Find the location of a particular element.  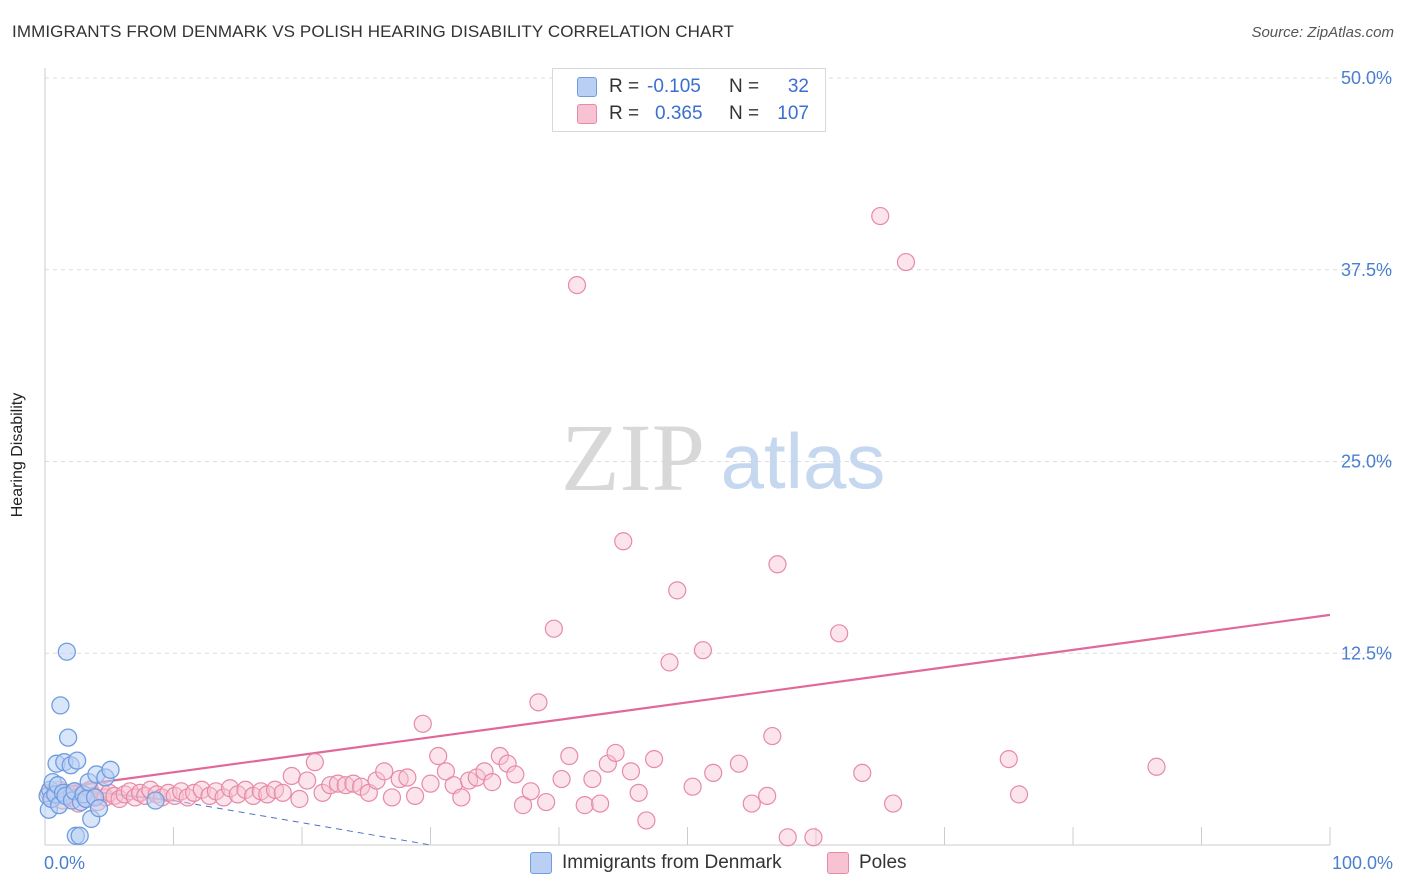

bottom-legend-denmark: Immigrants from Denmark is located at coordinates (656, 863).